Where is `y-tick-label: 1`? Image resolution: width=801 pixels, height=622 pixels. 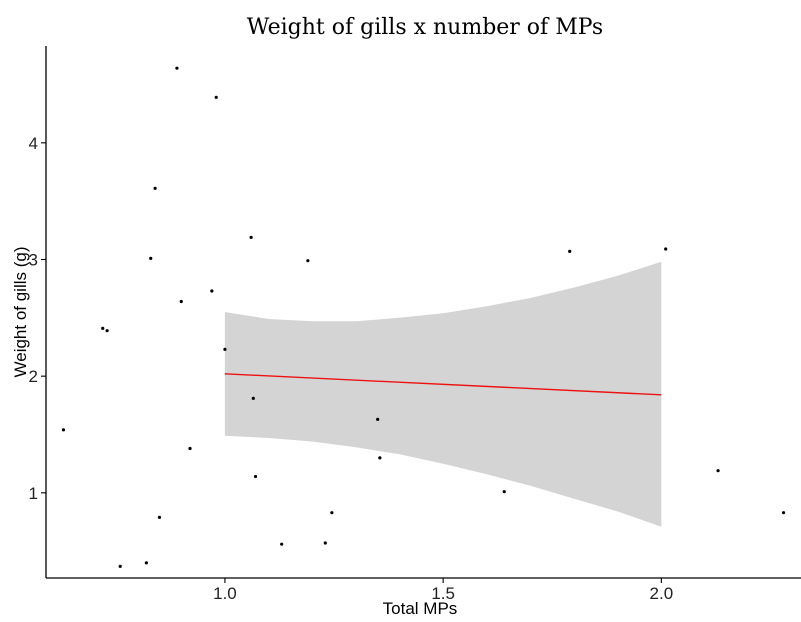 y-tick-label: 1 is located at coordinates (33, 493).